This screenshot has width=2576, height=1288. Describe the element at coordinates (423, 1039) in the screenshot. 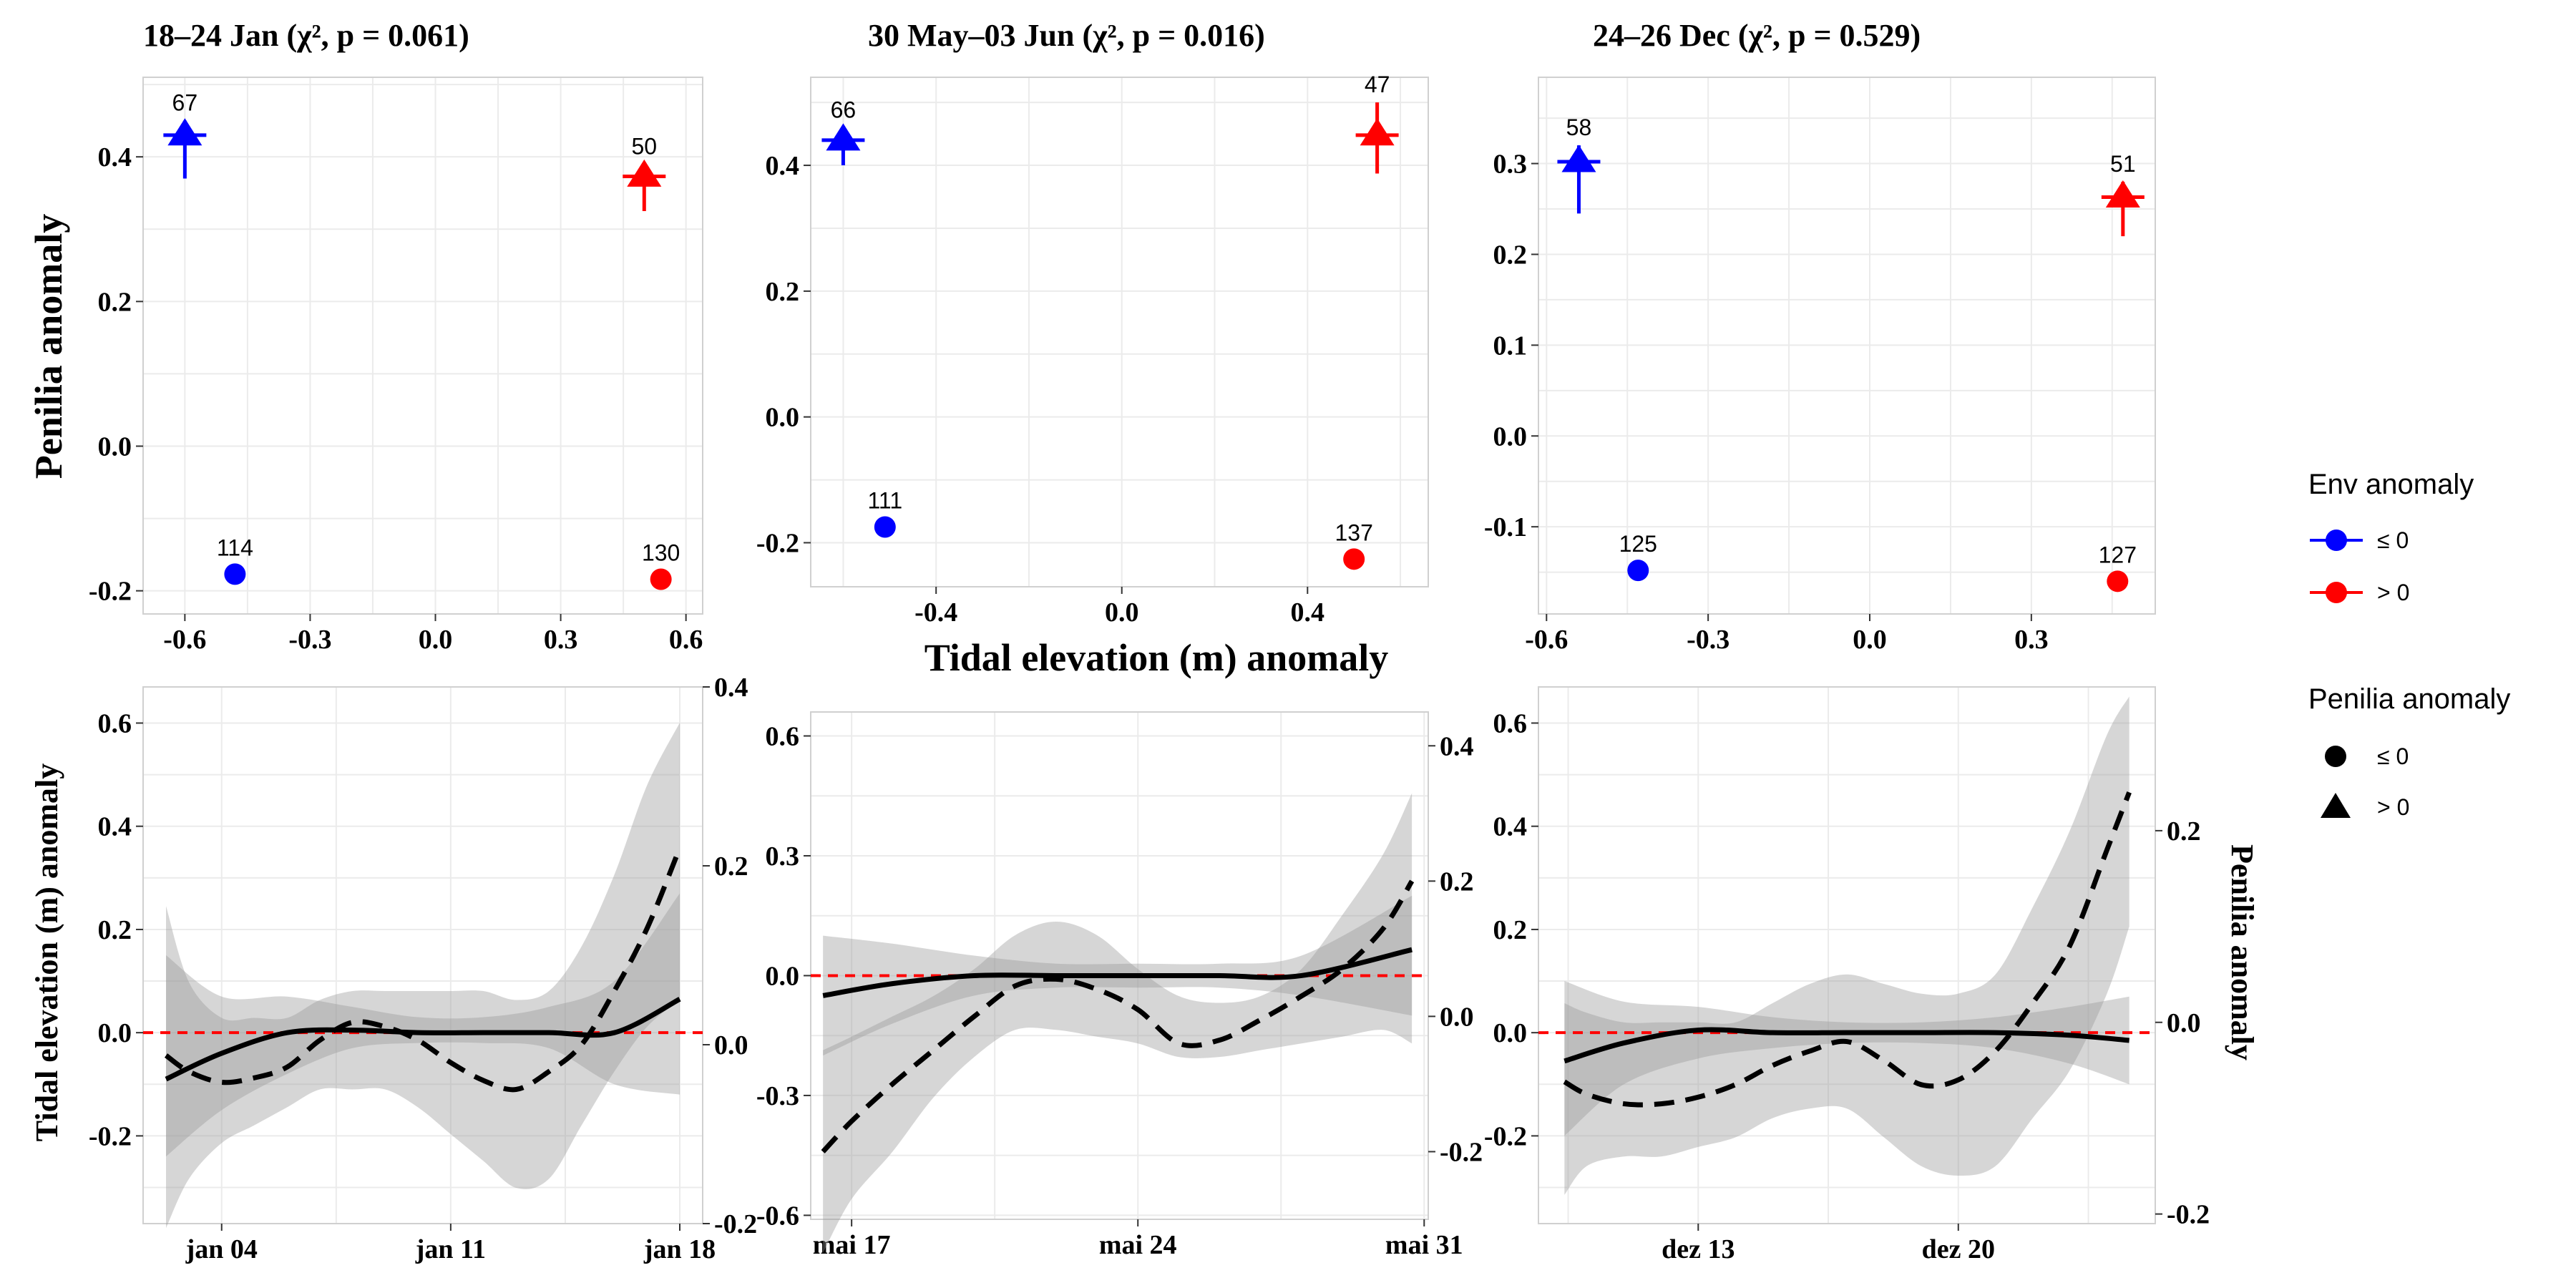

I see `tide-smooth-line` at that location.